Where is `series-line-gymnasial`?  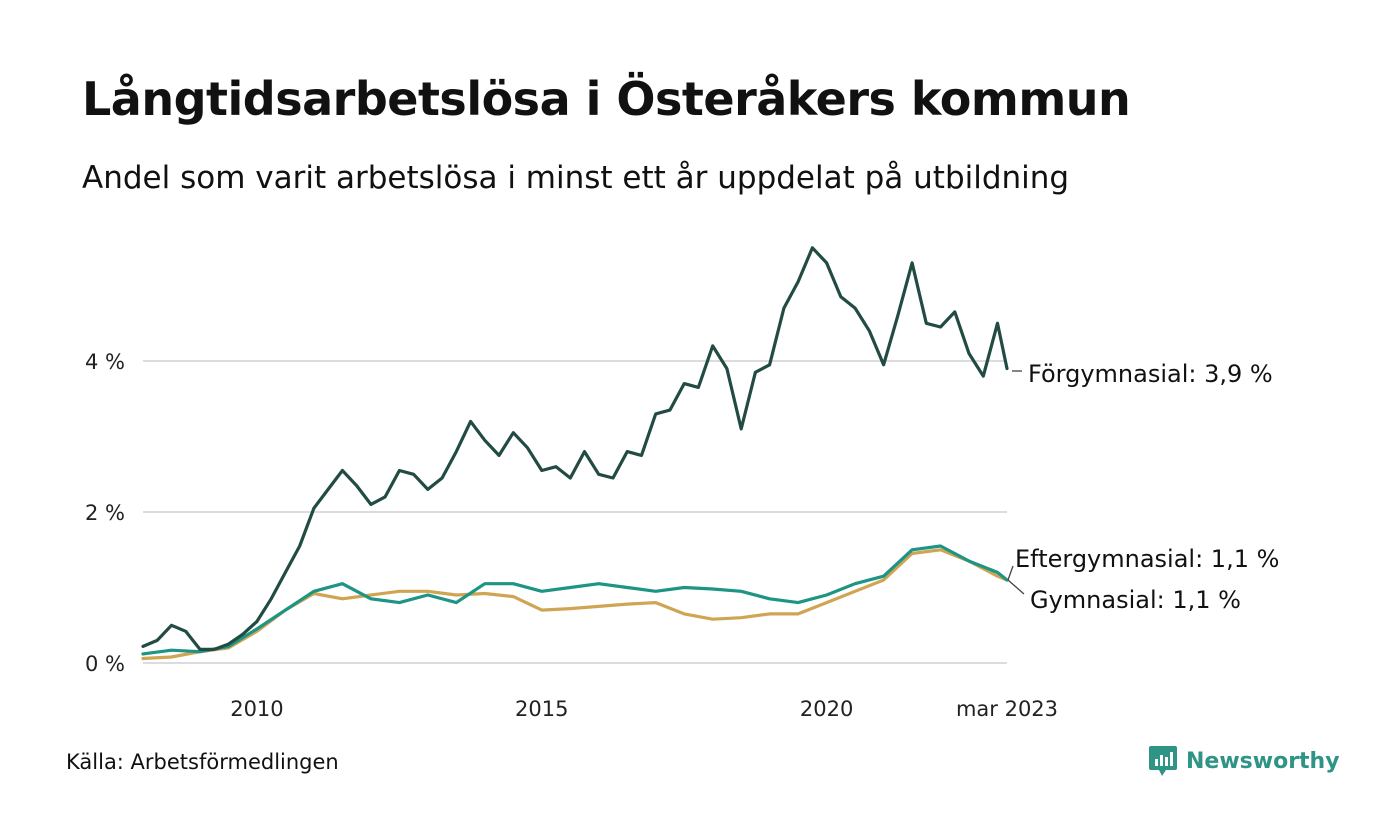
series-line-gymnasial is located at coordinates (575, 604).